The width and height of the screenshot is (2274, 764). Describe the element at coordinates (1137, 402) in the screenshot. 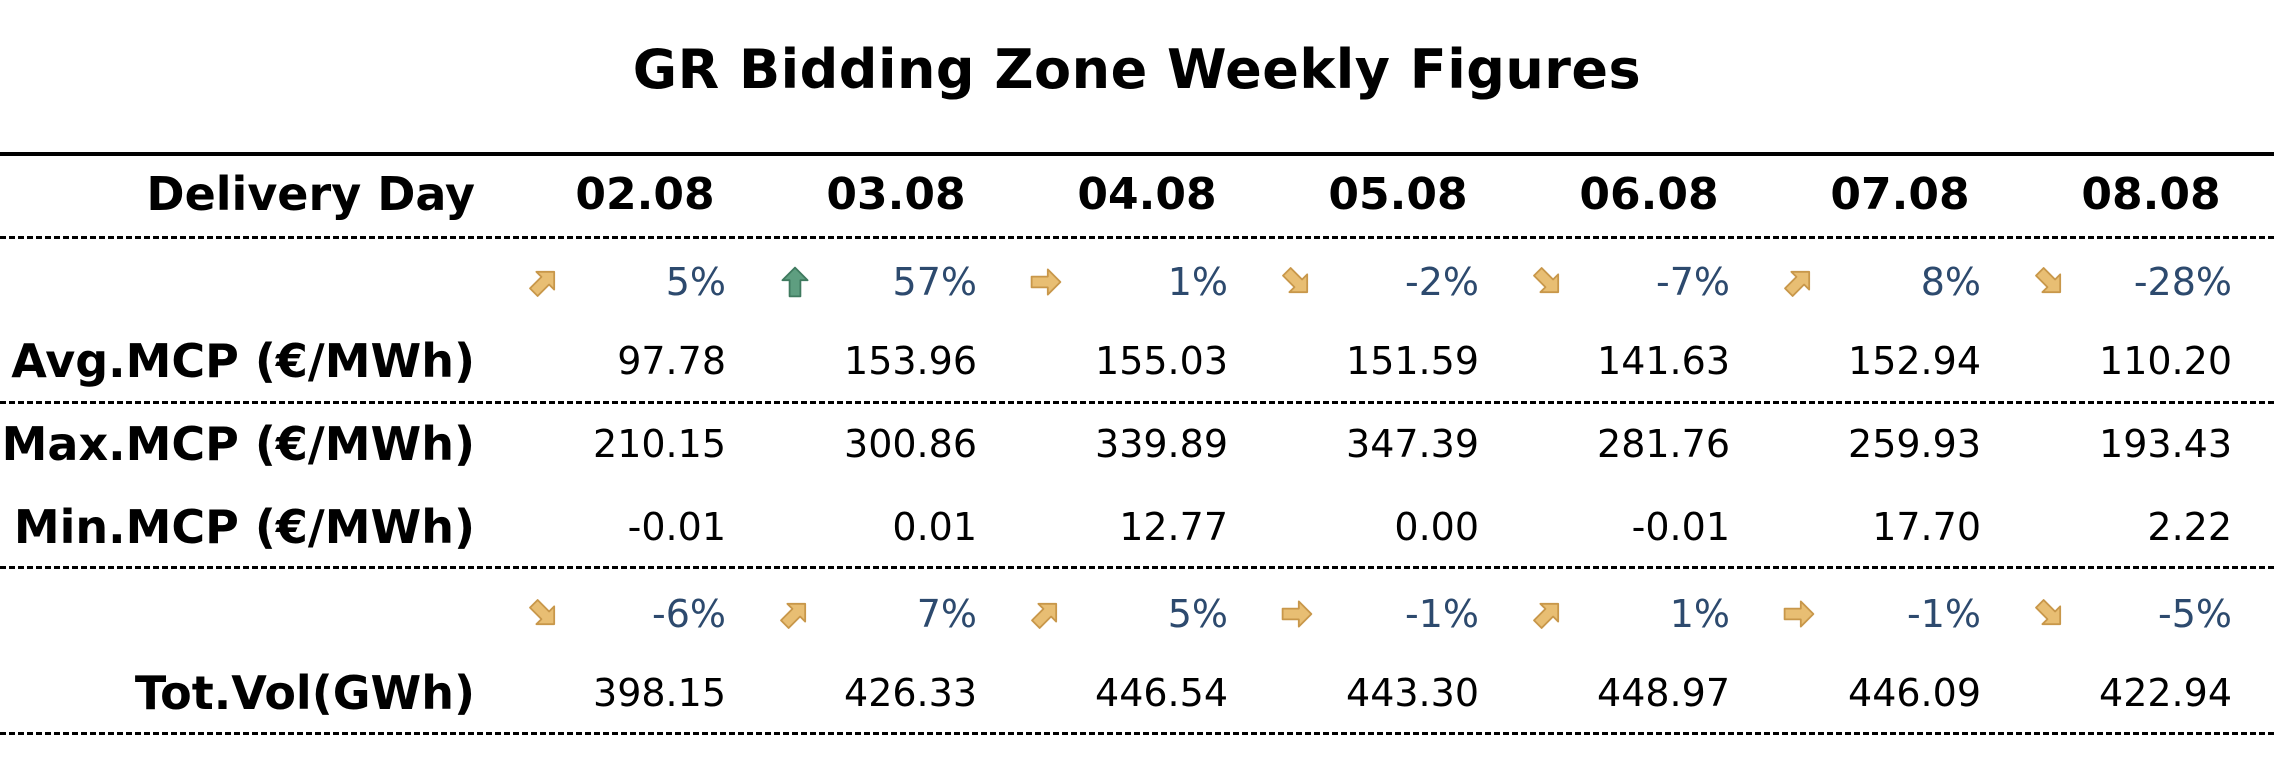

I see `avg-divider` at that location.